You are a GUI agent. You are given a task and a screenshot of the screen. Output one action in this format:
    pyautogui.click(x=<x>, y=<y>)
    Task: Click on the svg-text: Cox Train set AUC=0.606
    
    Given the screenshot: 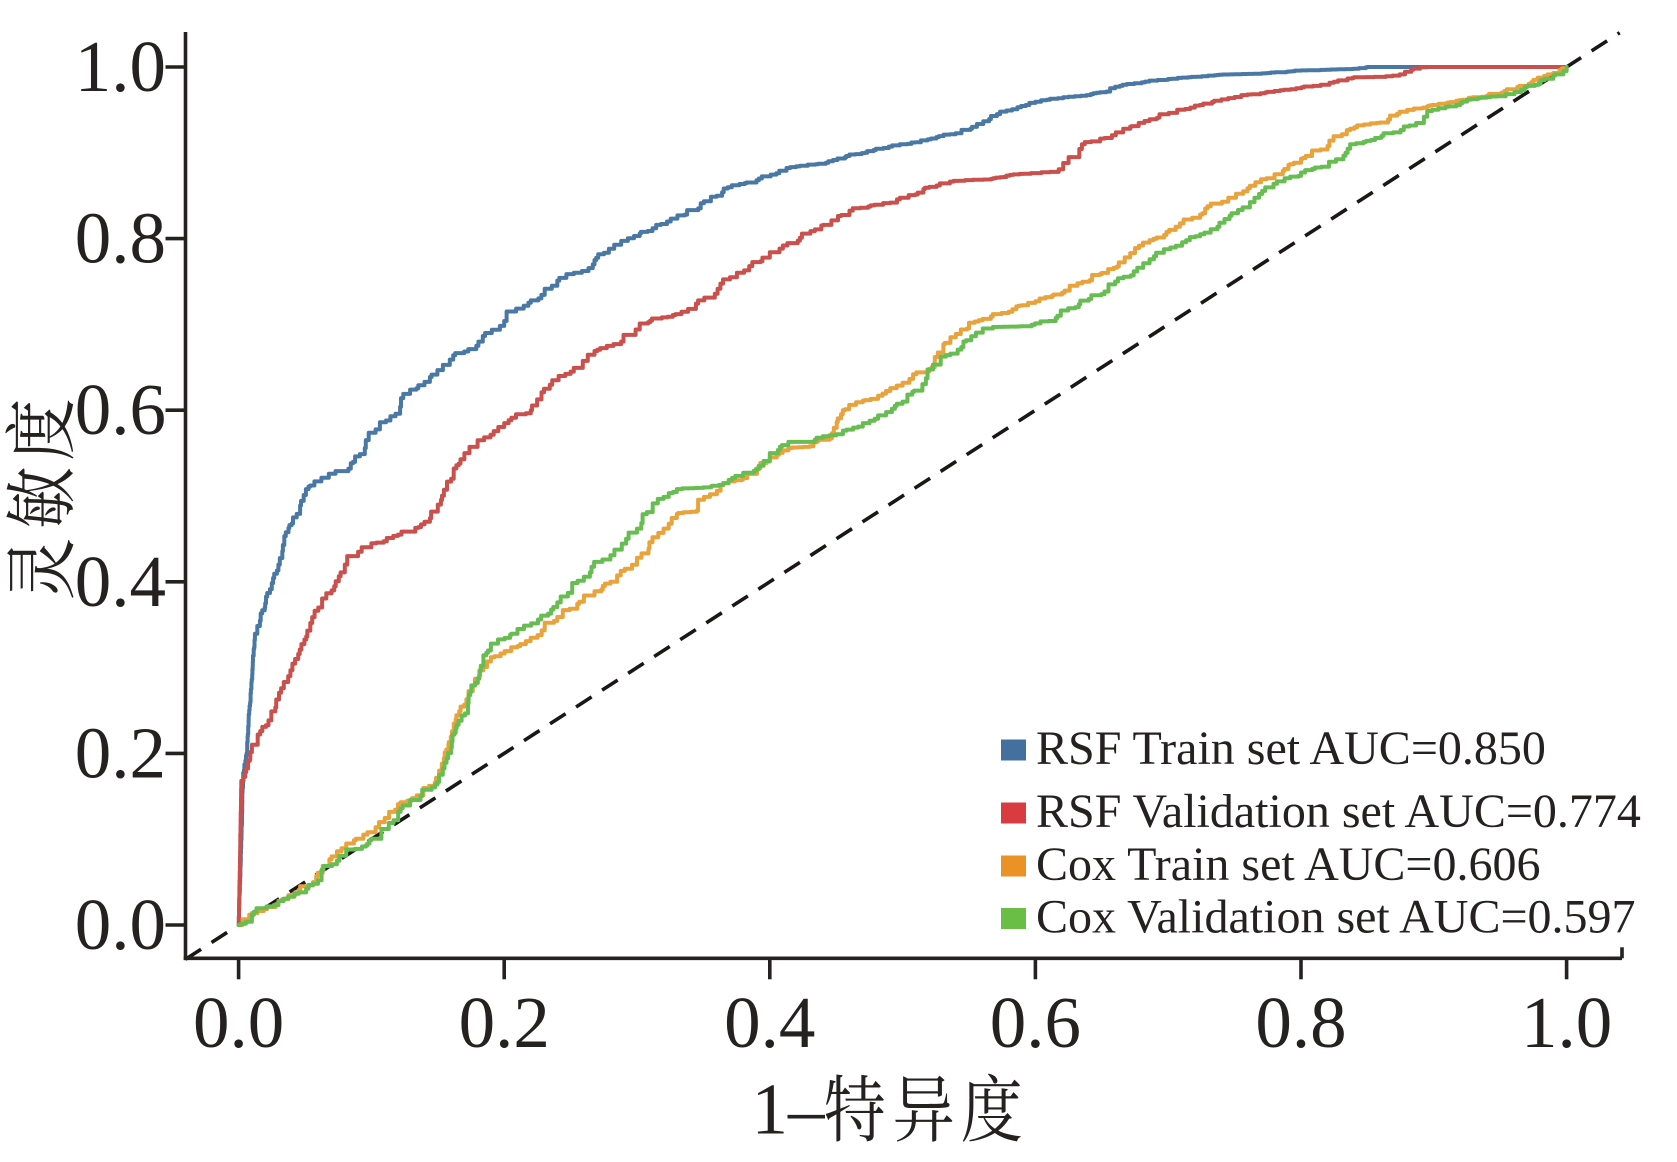 What is the action you would take?
    pyautogui.click(x=1288, y=864)
    